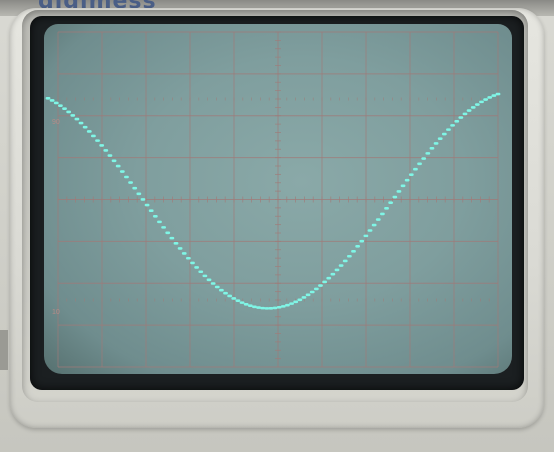 The image size is (554, 452). I want to click on bezel-edge, so click(4, 350).